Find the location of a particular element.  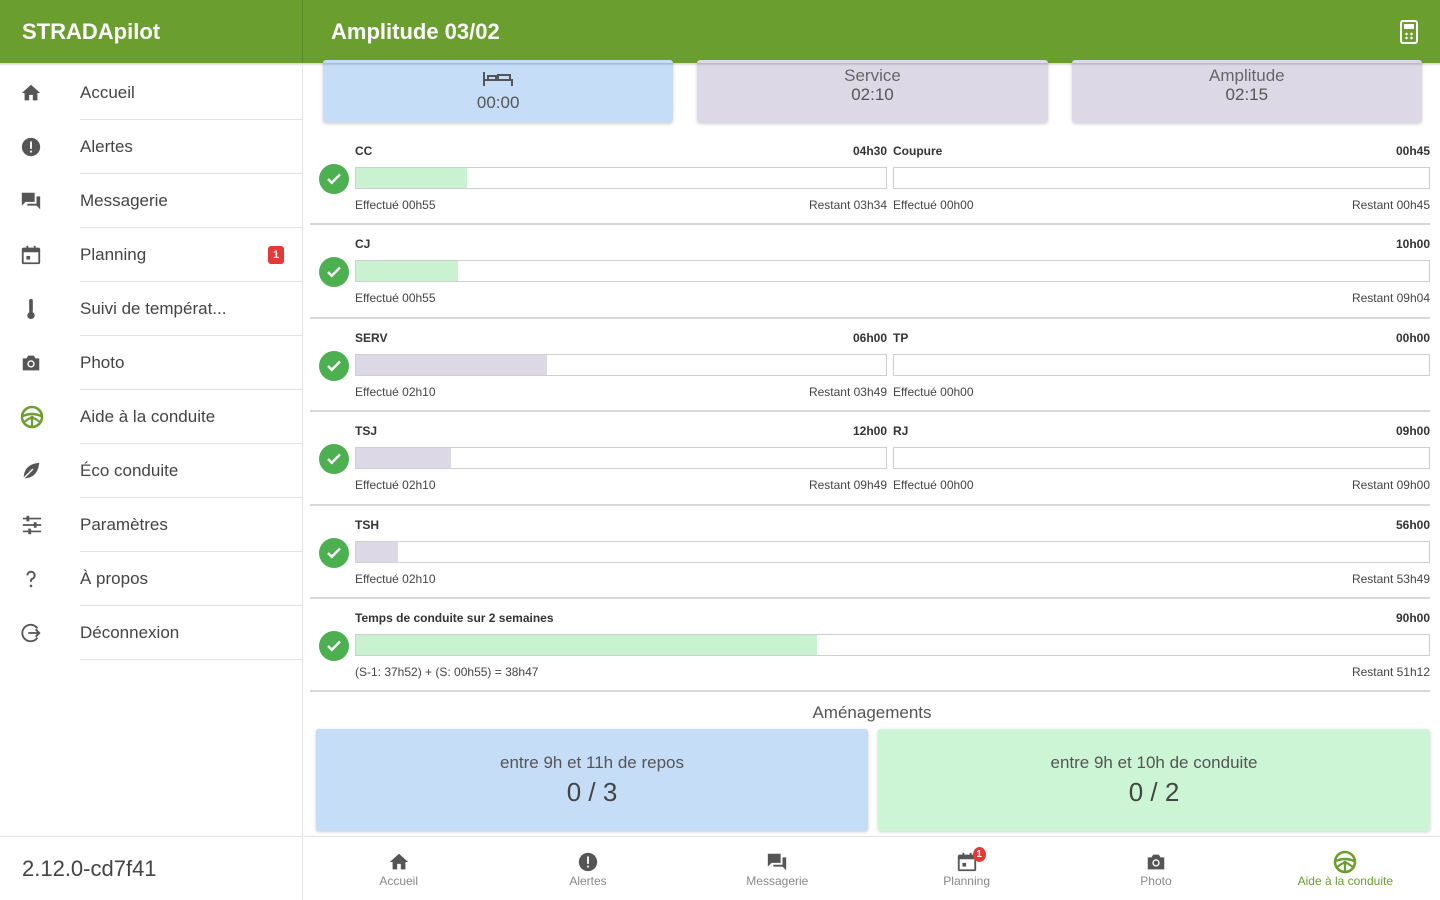

steering-wheel-icon is located at coordinates (40, 417).